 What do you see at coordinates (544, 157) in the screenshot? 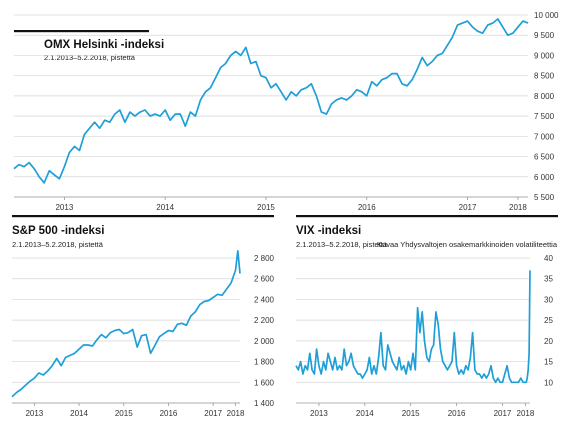
I see `y-tick-label: 6 500` at bounding box center [544, 157].